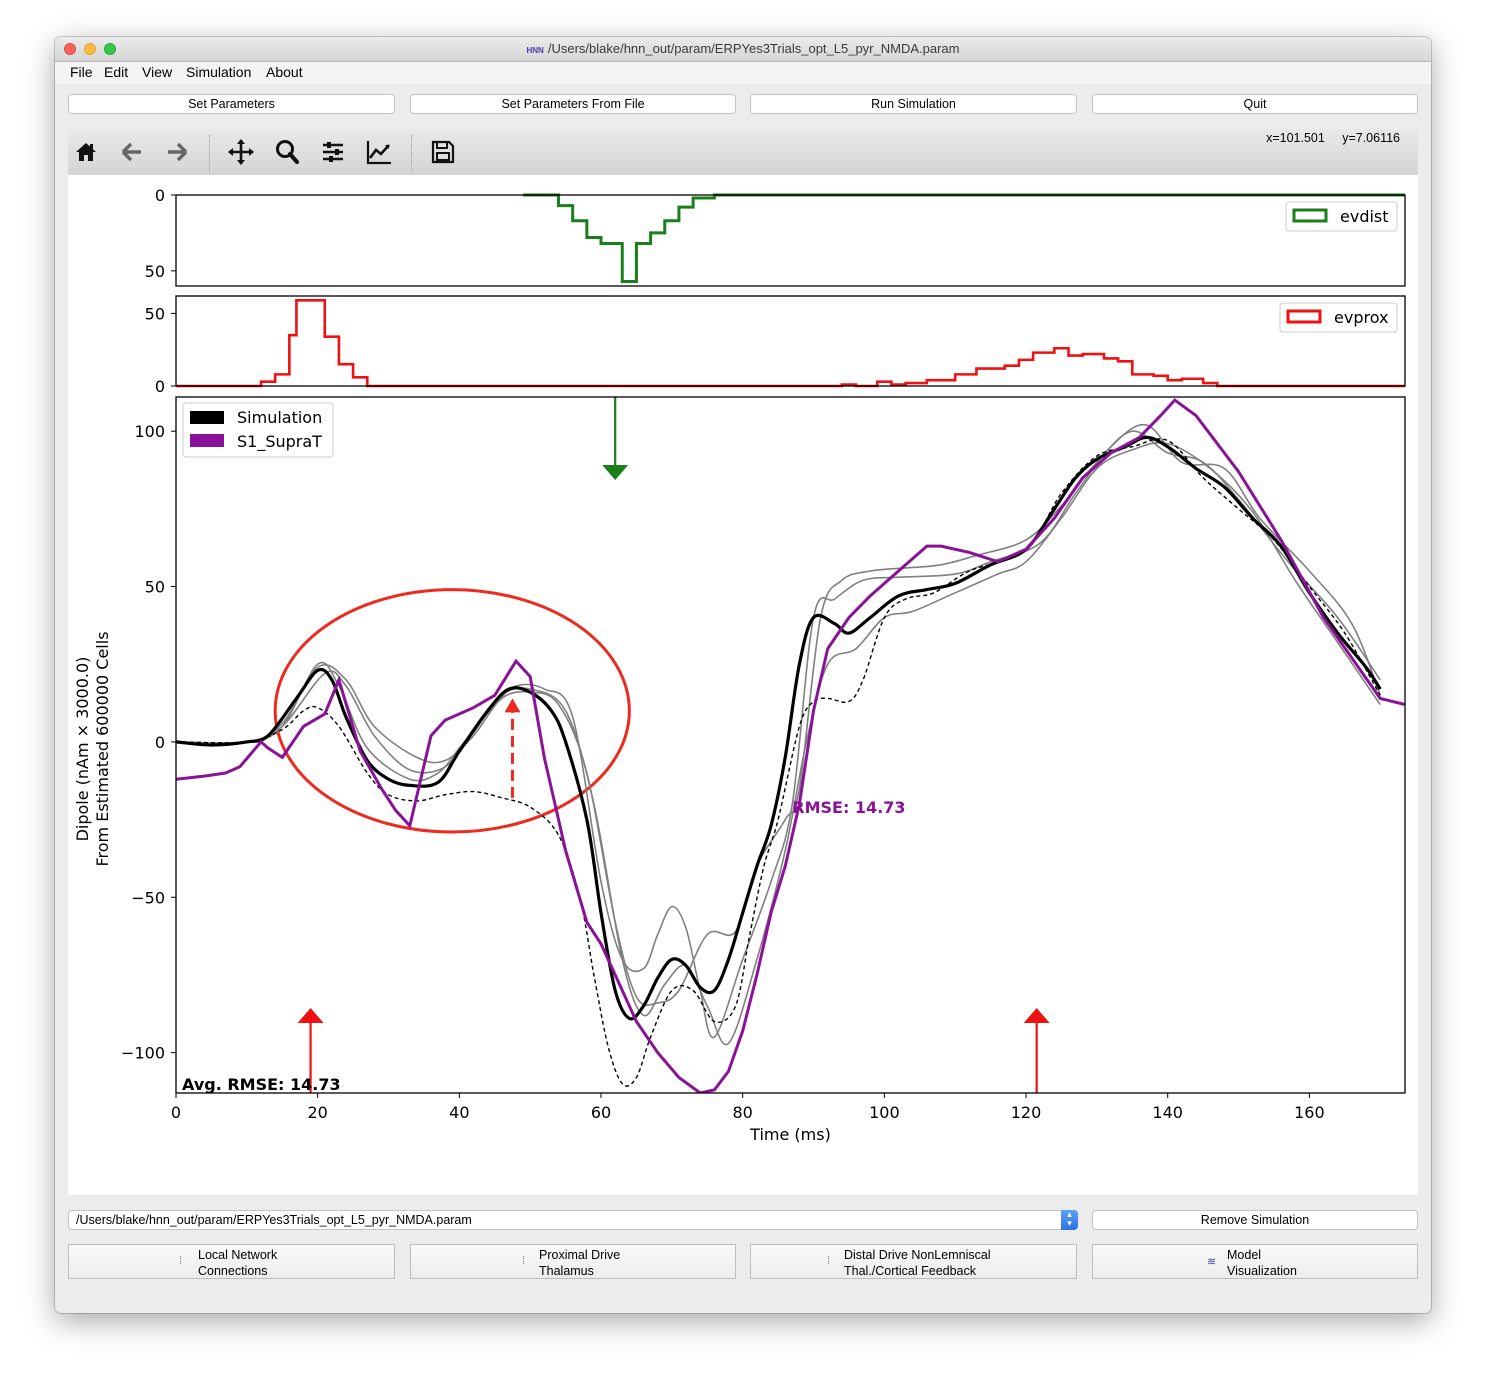 Image resolution: width=1487 pixels, height=1387 pixels. Describe the element at coordinates (207, 440) in the screenshot. I see `legend-swatch-s1-supra` at that location.